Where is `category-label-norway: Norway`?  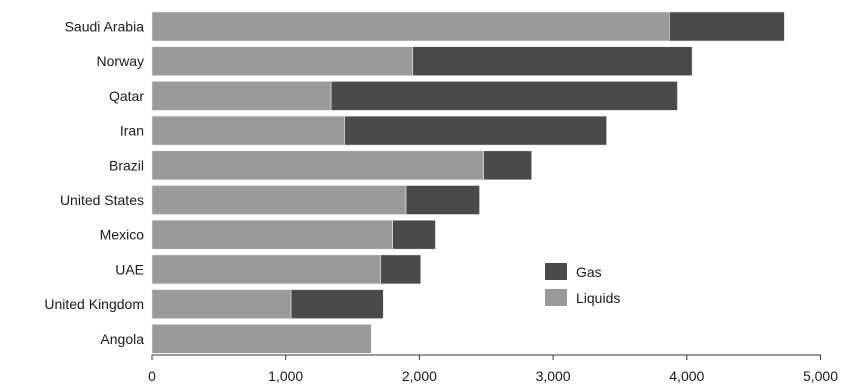 category-label-norway: Norway is located at coordinates (120, 61).